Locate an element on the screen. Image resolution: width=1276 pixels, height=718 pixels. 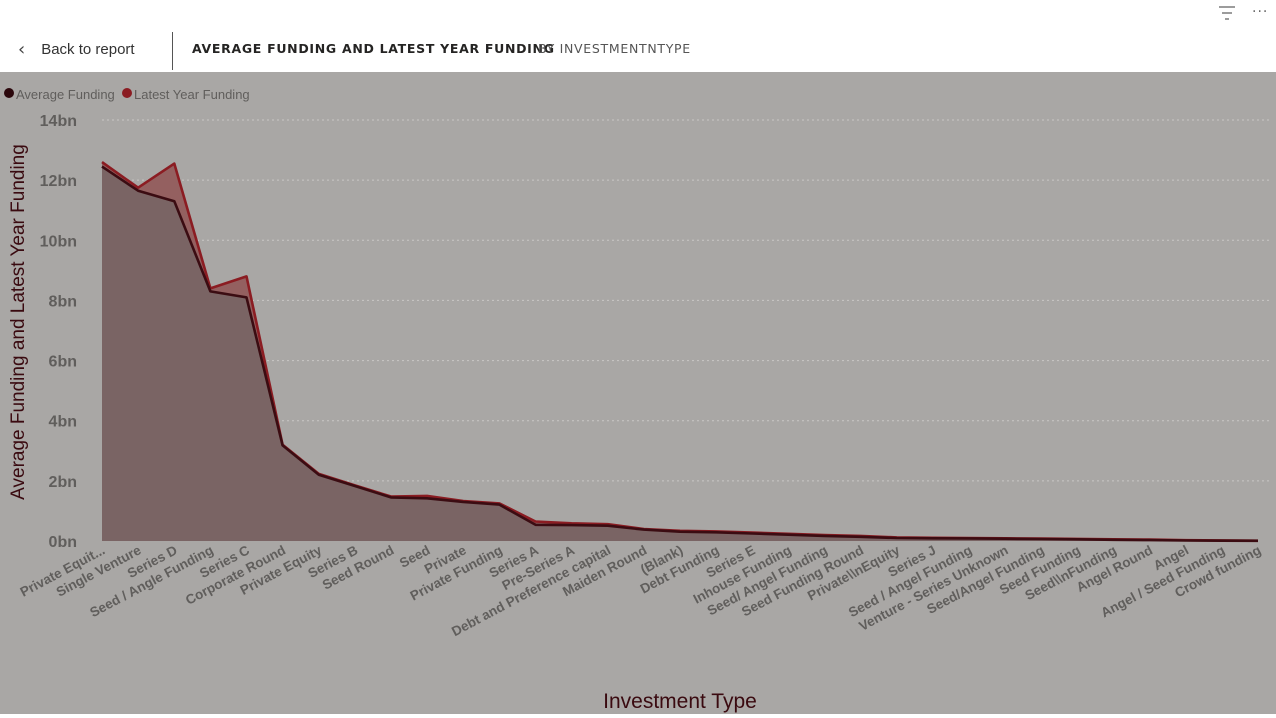
y-tick-label: 12bn is located at coordinates (58, 181).